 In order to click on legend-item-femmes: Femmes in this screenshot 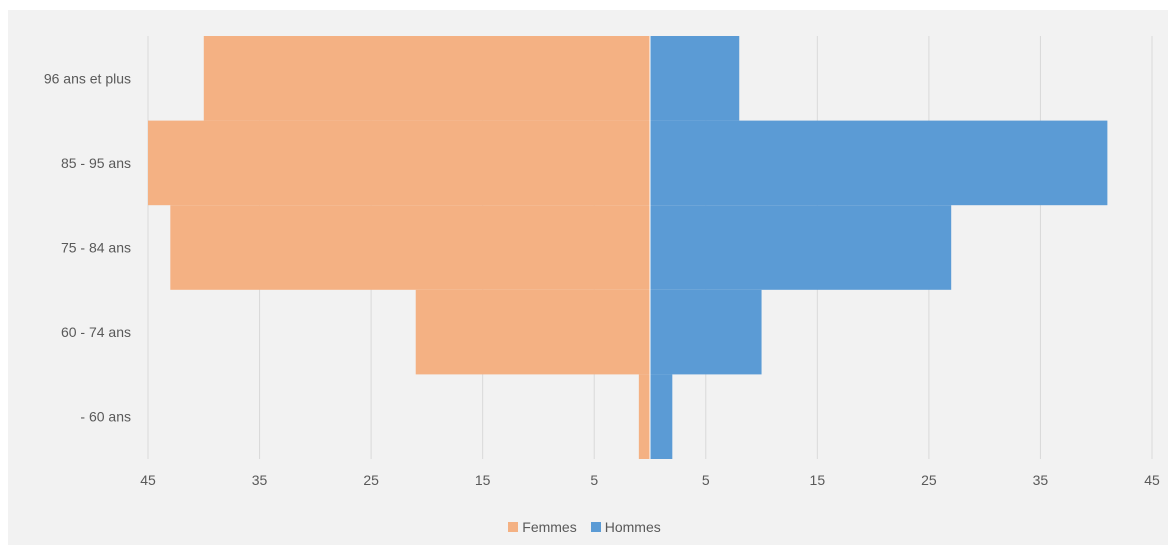, I will do `click(542, 527)`.